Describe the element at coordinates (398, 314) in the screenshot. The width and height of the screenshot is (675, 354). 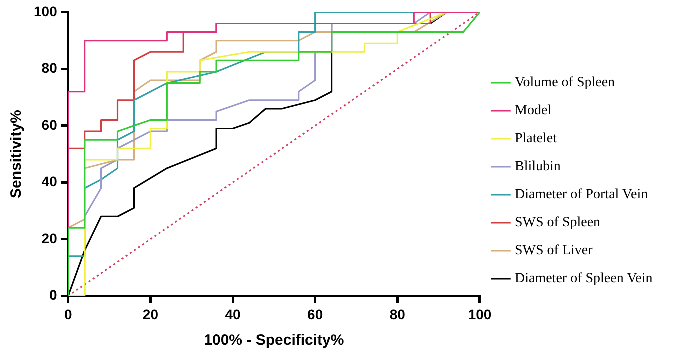
I see `x-tick-label: 80` at that location.